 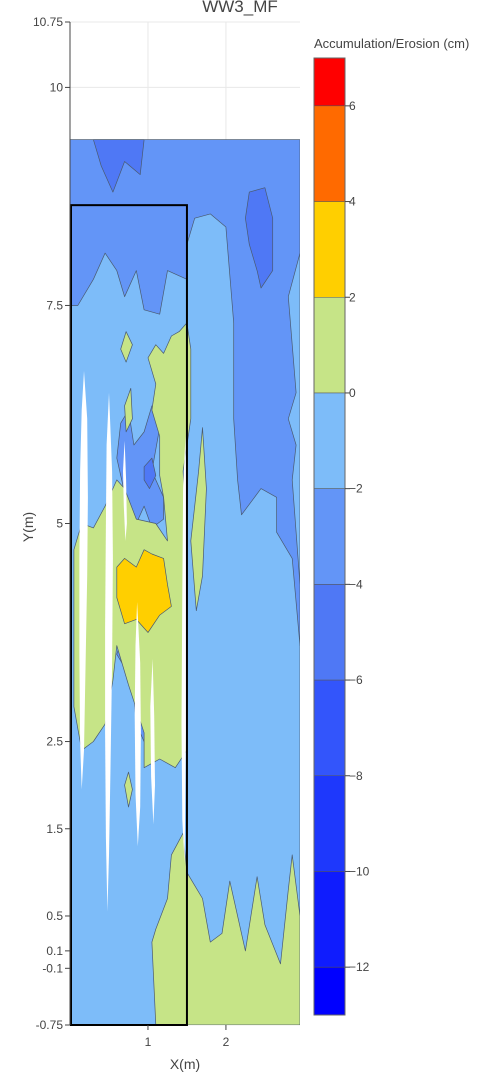 I want to click on y-tick-label: 2.5, so click(x=54, y=742).